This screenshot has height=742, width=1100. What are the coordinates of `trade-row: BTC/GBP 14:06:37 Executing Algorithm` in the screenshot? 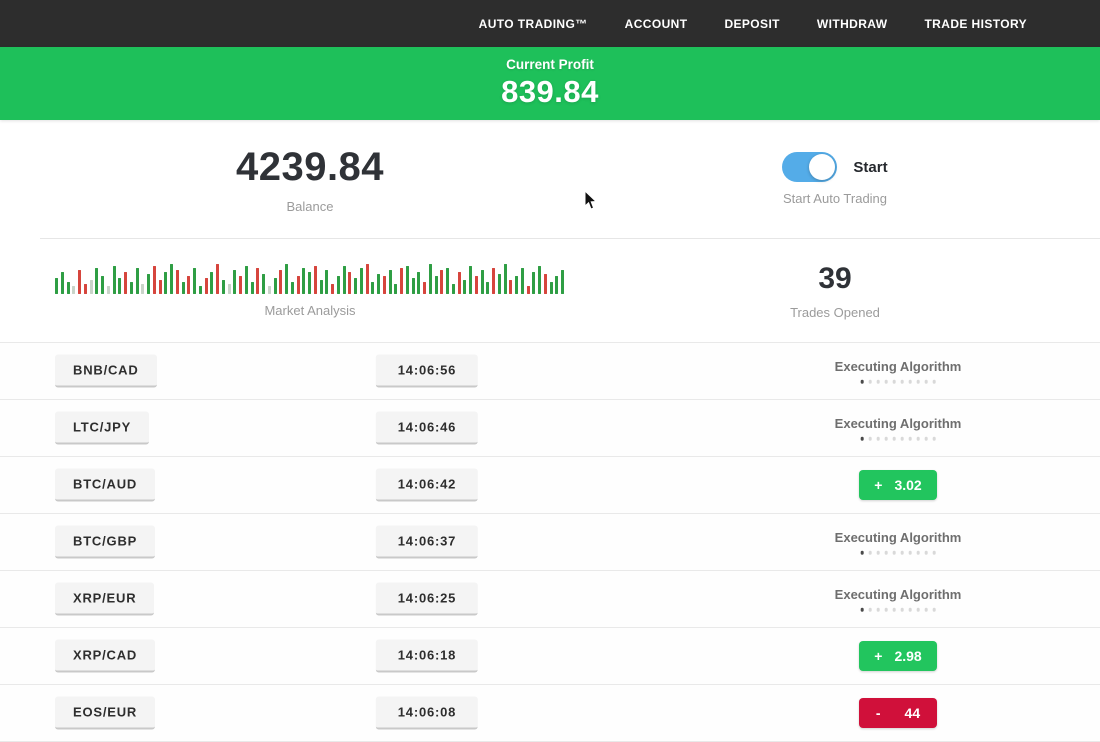 It's located at (550, 542).